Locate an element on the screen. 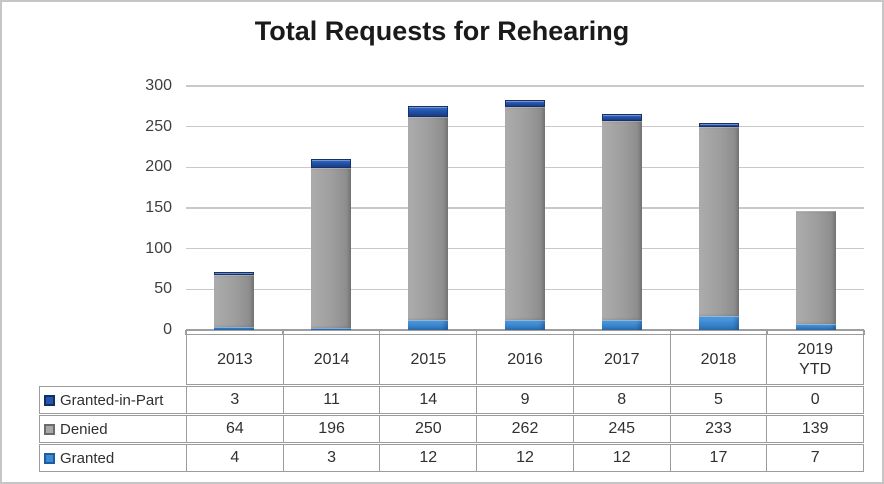 The height and width of the screenshot is (484, 884). y-axis-tick-label: 50 is located at coordinates (163, 289).